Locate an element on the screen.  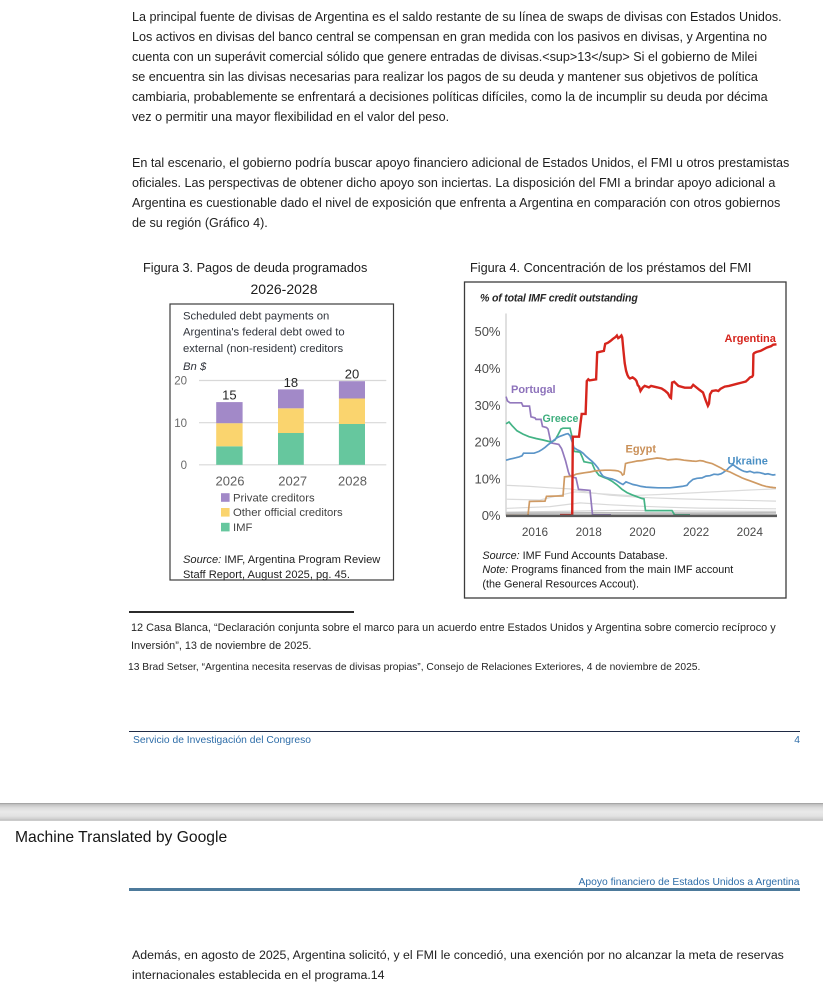
svg-text: IMF is located at coordinates (243, 528).